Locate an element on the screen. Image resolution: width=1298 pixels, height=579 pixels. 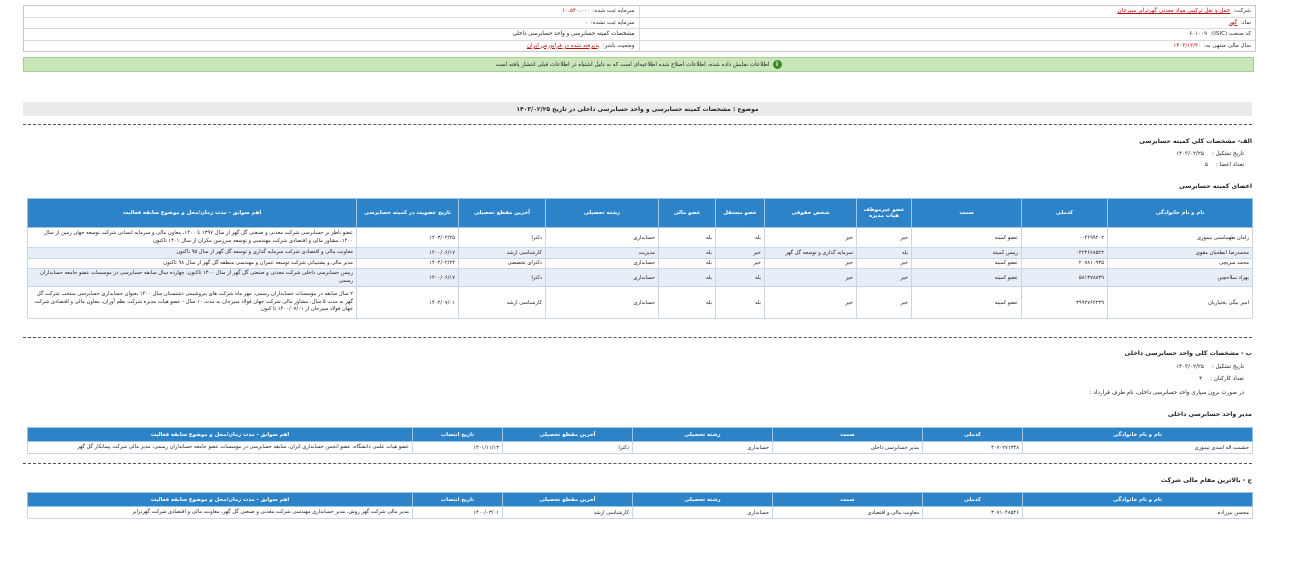
capital-unregistered-cell: سرمایه ثبت نشده: ۰ is located at coordinates (332, 22).